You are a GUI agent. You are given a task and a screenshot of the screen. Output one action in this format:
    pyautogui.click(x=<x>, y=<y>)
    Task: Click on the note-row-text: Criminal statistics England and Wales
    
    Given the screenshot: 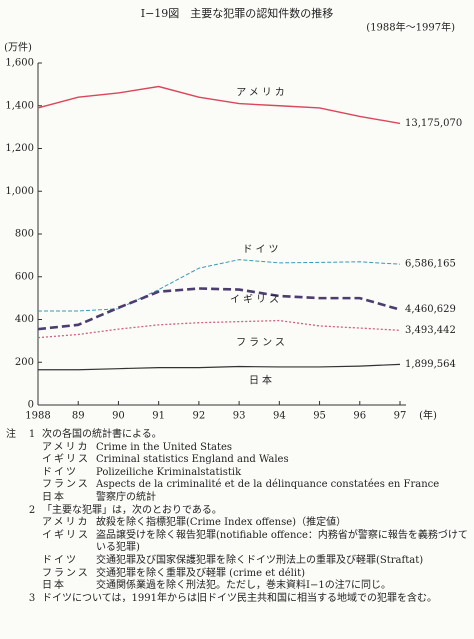 What is the action you would take?
    pyautogui.click(x=192, y=460)
    